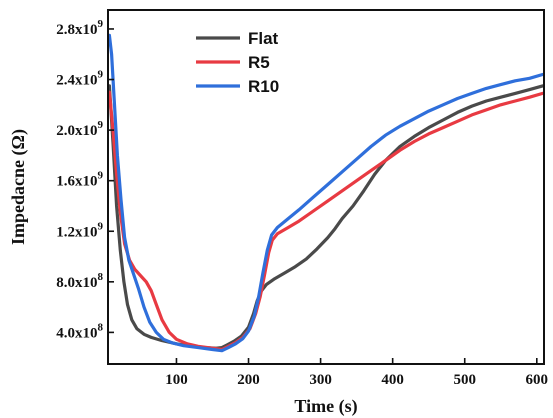 Image resolution: width=553 pixels, height=418 pixels. Describe the element at coordinates (79, 230) in the screenshot. I see `y-tick-label: 1.2x10⁹` at that location.